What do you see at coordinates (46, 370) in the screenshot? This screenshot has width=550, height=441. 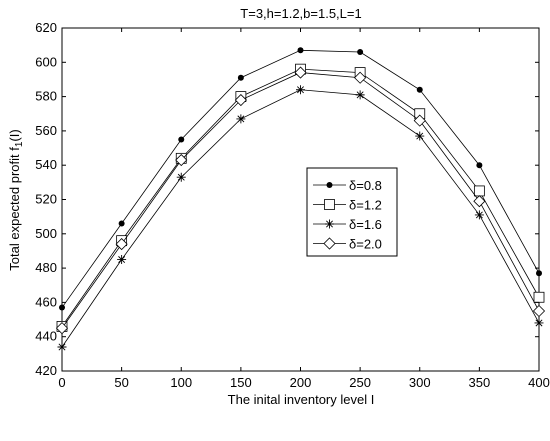 I see `y-tick-label: 420` at bounding box center [46, 370].